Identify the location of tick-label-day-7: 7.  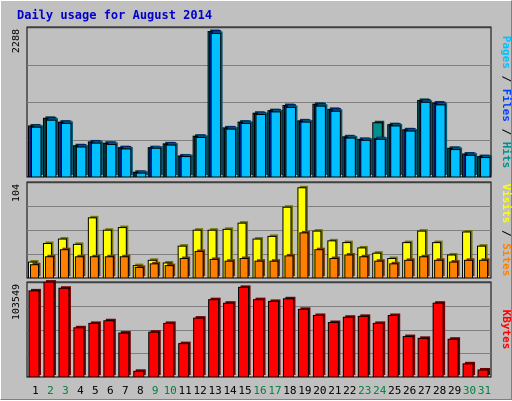
(125, 390).